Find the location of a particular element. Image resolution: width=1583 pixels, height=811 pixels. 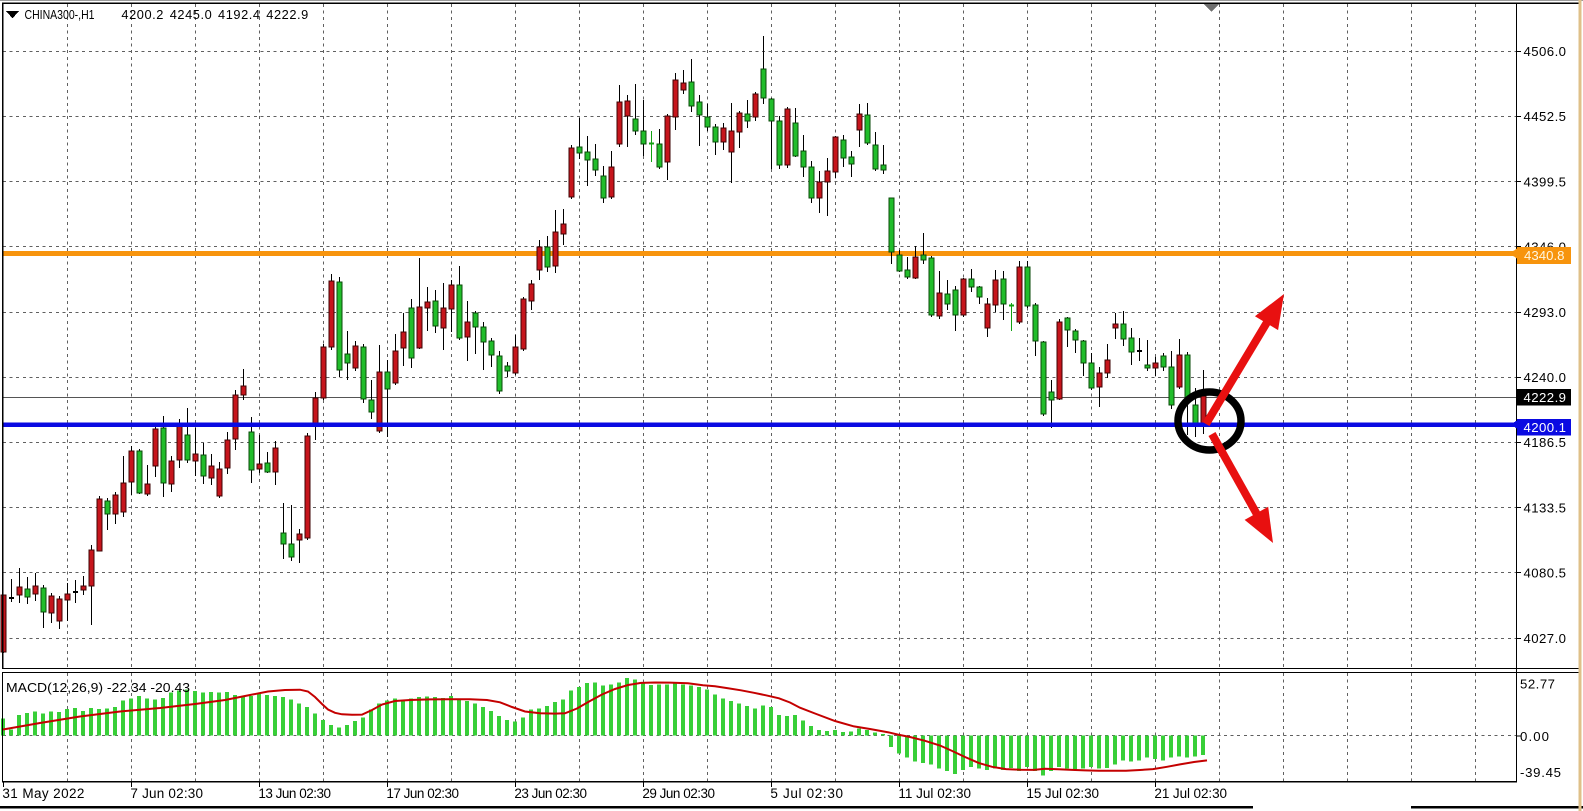

svg-text: 4340.8 is located at coordinates (1544, 255).